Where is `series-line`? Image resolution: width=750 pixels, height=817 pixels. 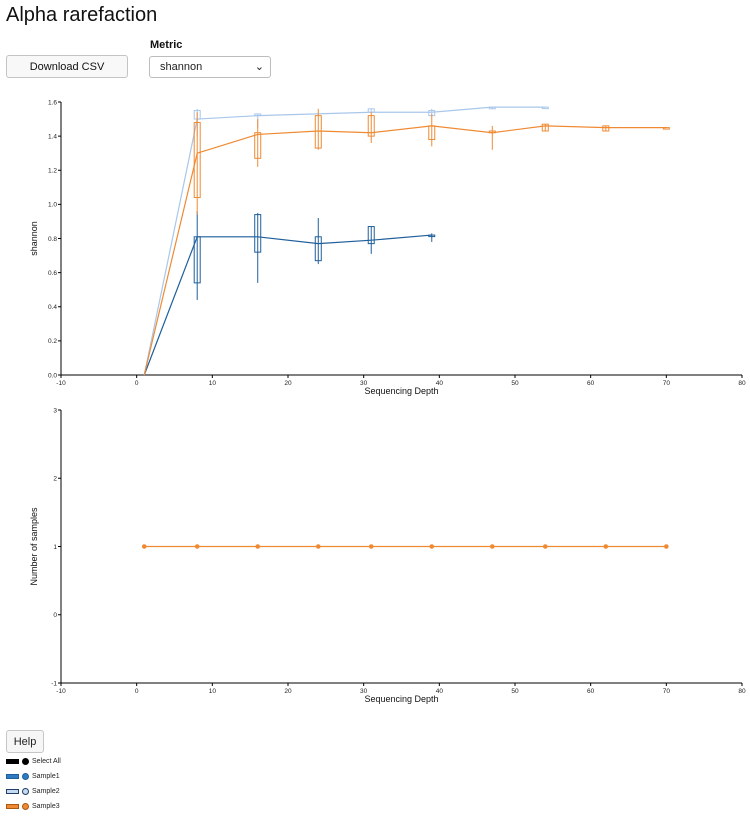
series-line is located at coordinates (287, 305).